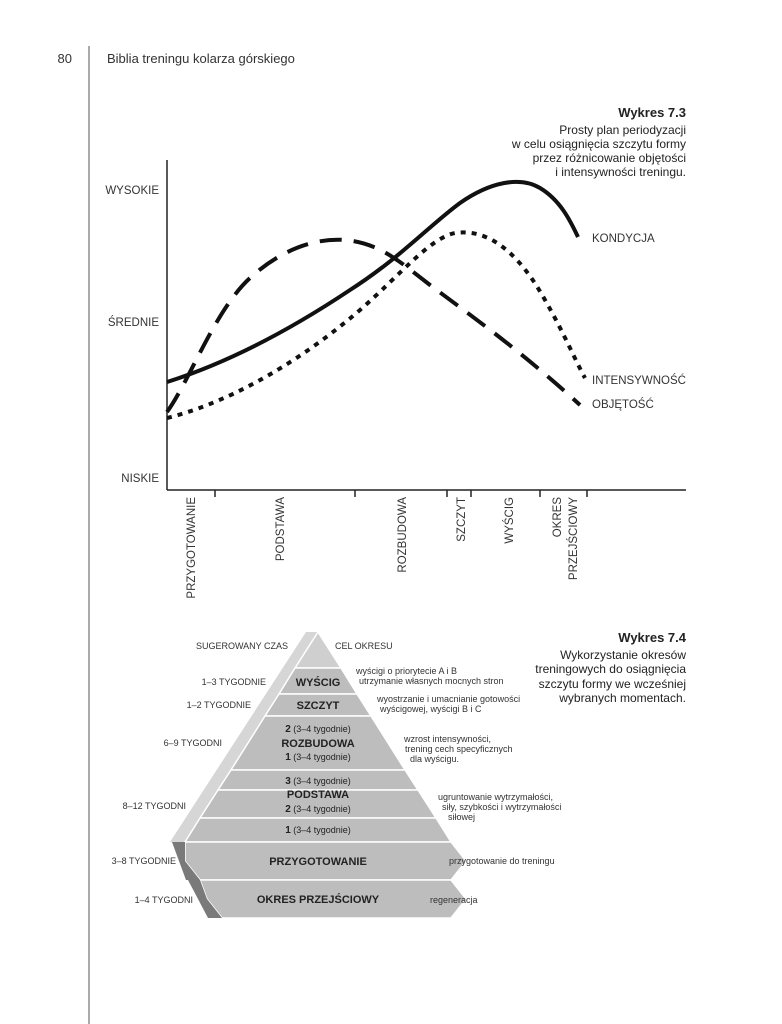 This screenshot has height=1024, width=782. I want to click on sub-num: 3, so click(288, 781).